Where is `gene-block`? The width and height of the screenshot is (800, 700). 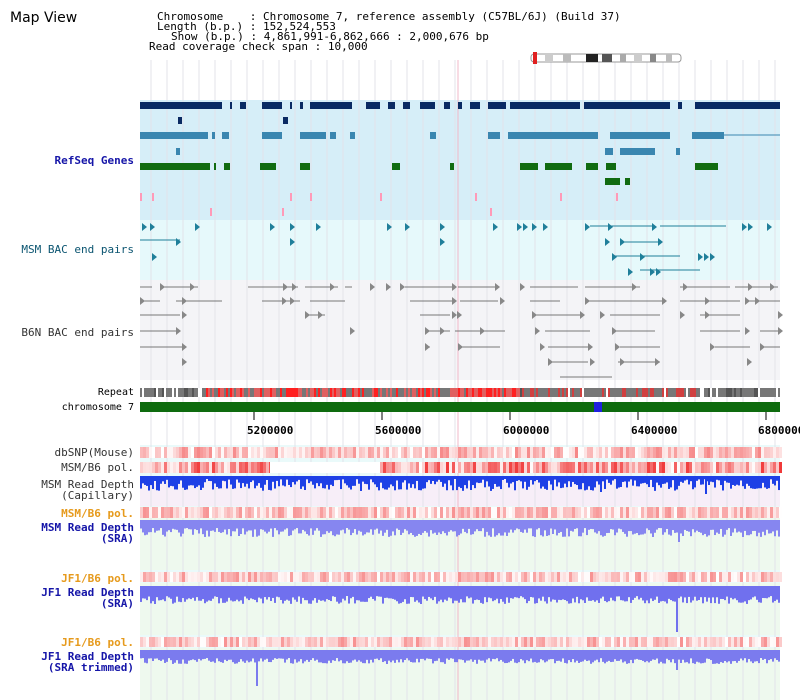
gene-block is located at coordinates (612, 181).